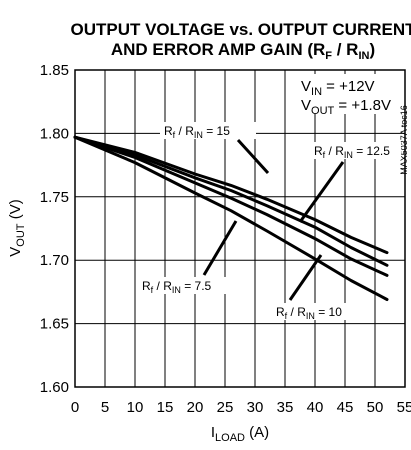 This screenshot has height=450, width=411. What do you see at coordinates (177, 287) in the screenshot?
I see `svg-text: Rf / RIN = 7.5` at bounding box center [177, 287].